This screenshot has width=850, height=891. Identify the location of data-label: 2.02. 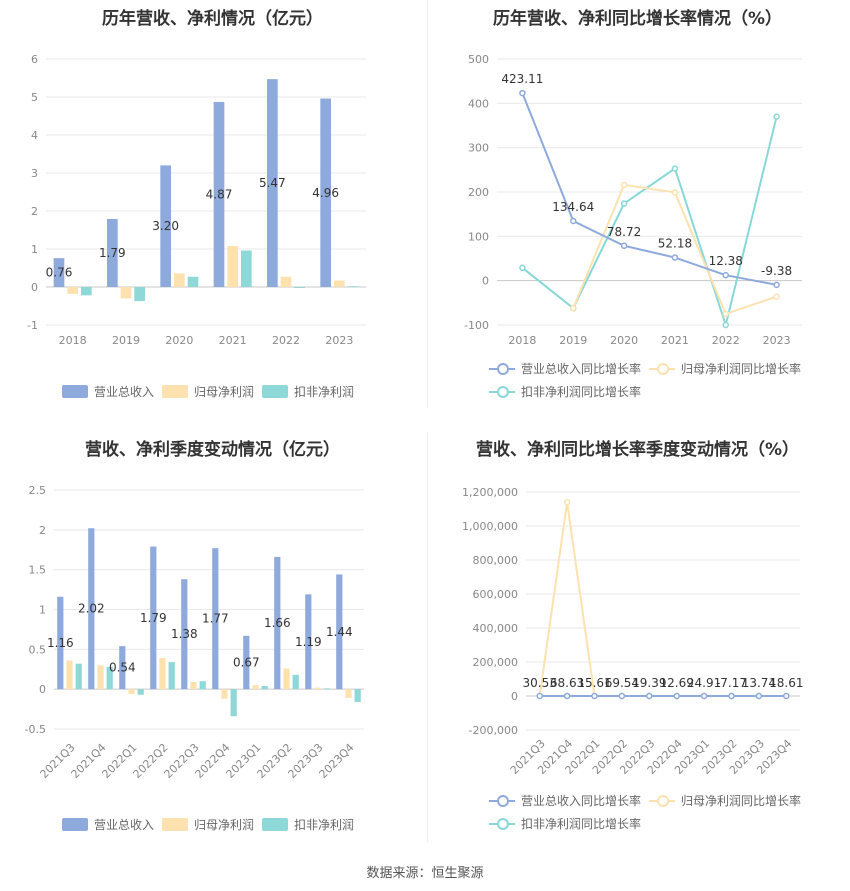
(91, 609).